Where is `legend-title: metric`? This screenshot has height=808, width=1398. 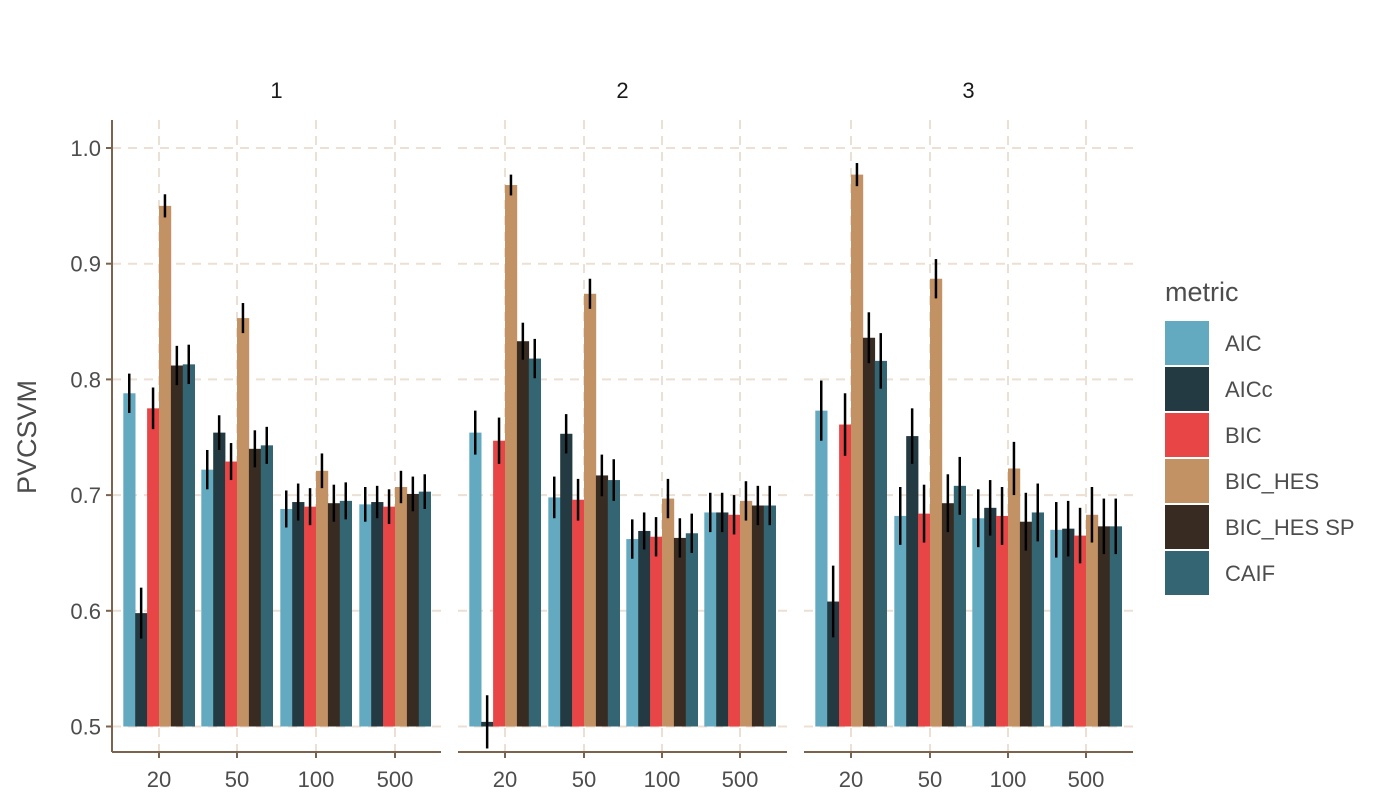
legend-title: metric is located at coordinates (1202, 292).